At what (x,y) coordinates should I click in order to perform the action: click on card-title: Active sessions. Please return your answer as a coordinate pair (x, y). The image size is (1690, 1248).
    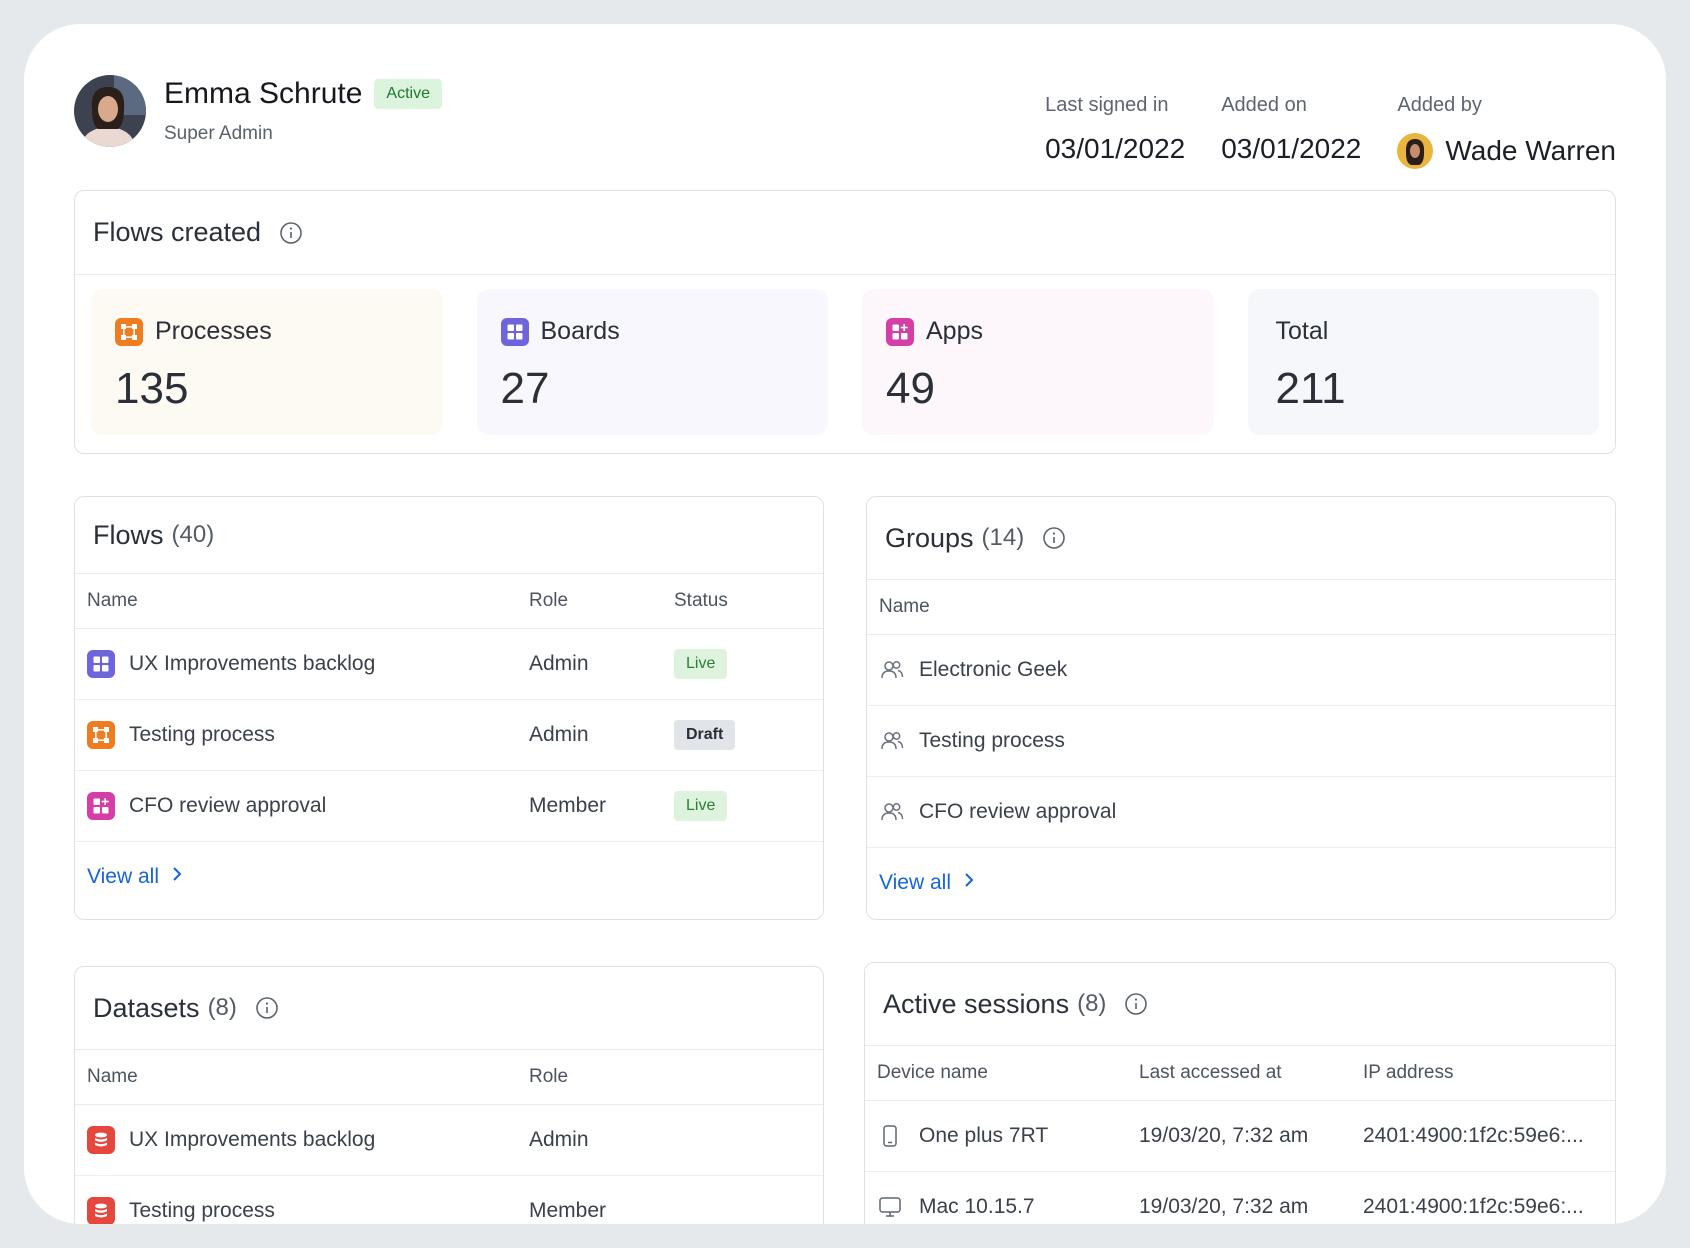
    Looking at the image, I should click on (976, 1003).